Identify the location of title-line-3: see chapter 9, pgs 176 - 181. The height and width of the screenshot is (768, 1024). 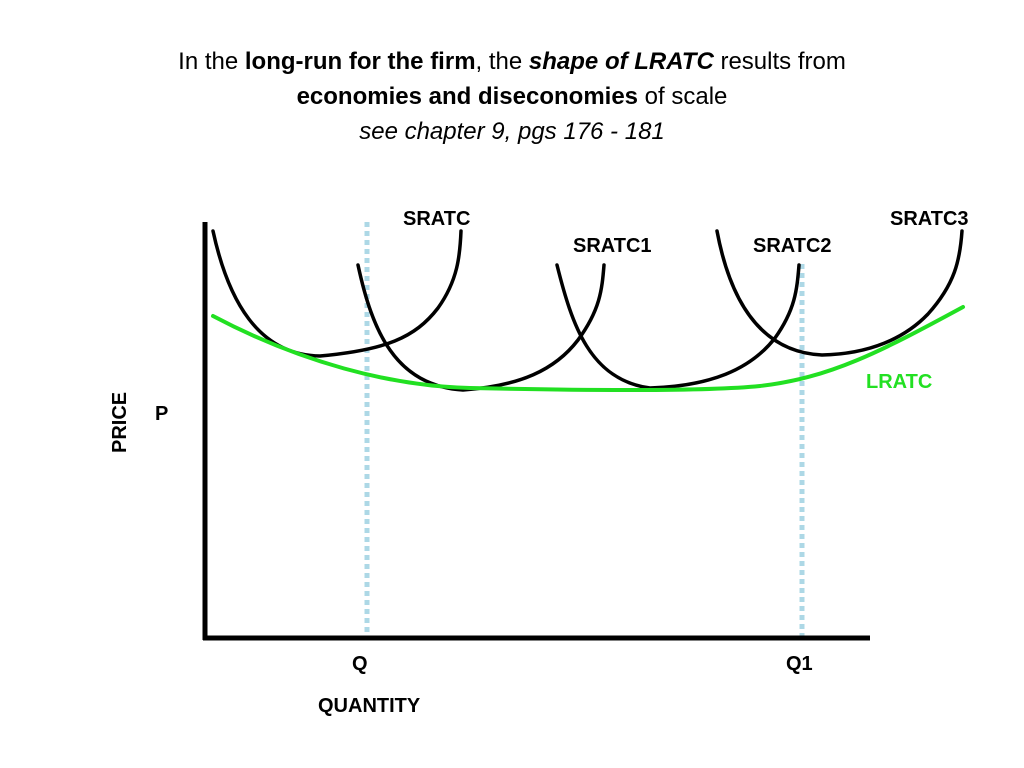
(512, 131).